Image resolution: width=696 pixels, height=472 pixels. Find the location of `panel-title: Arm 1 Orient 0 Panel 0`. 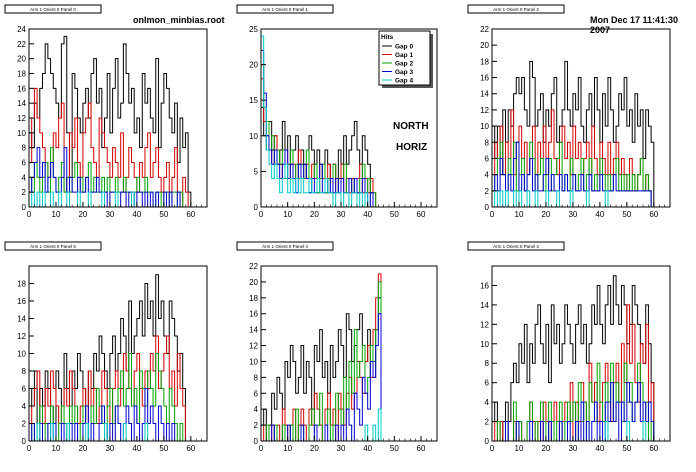

panel-title: Arm 1 Orient 0 Panel 0 is located at coordinates (53, 9).